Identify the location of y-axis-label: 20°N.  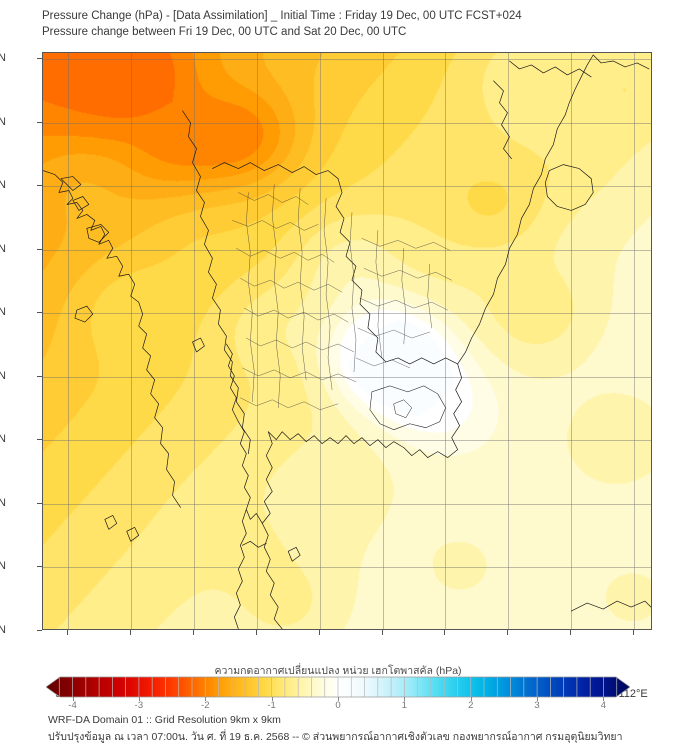
(3, 121).